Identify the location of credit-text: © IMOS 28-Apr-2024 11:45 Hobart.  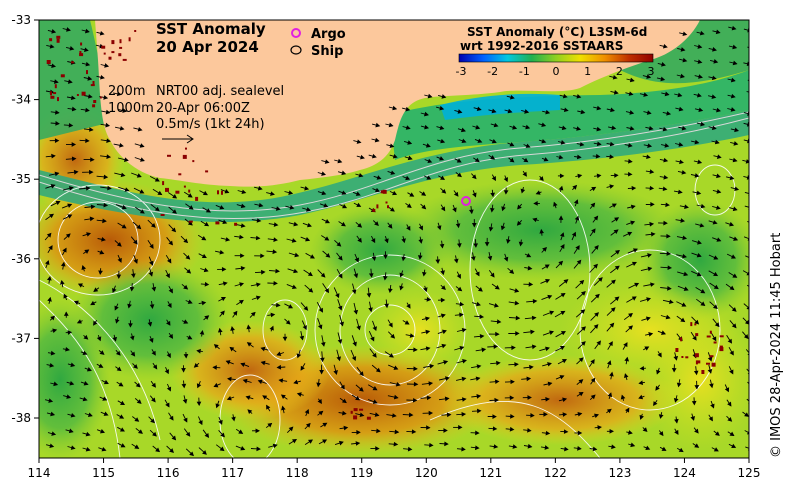
(776, 345).